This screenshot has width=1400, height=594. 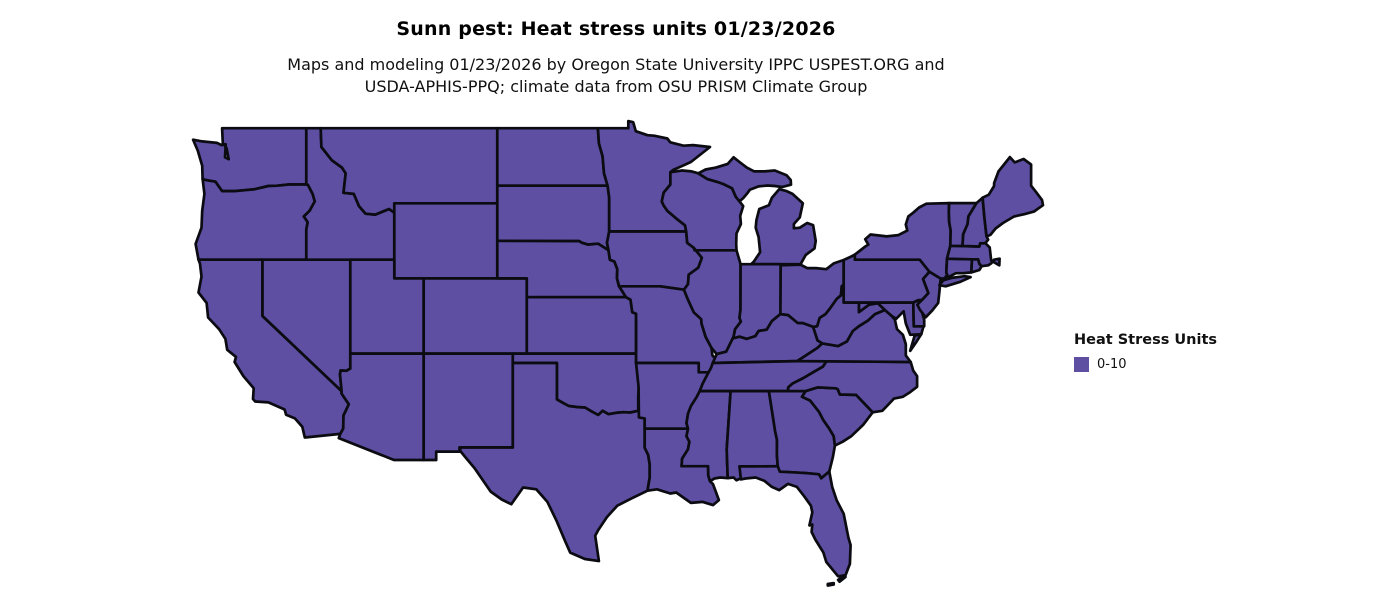 I want to click on legend: Heat Stress Units 0-10, so click(x=1145, y=352).